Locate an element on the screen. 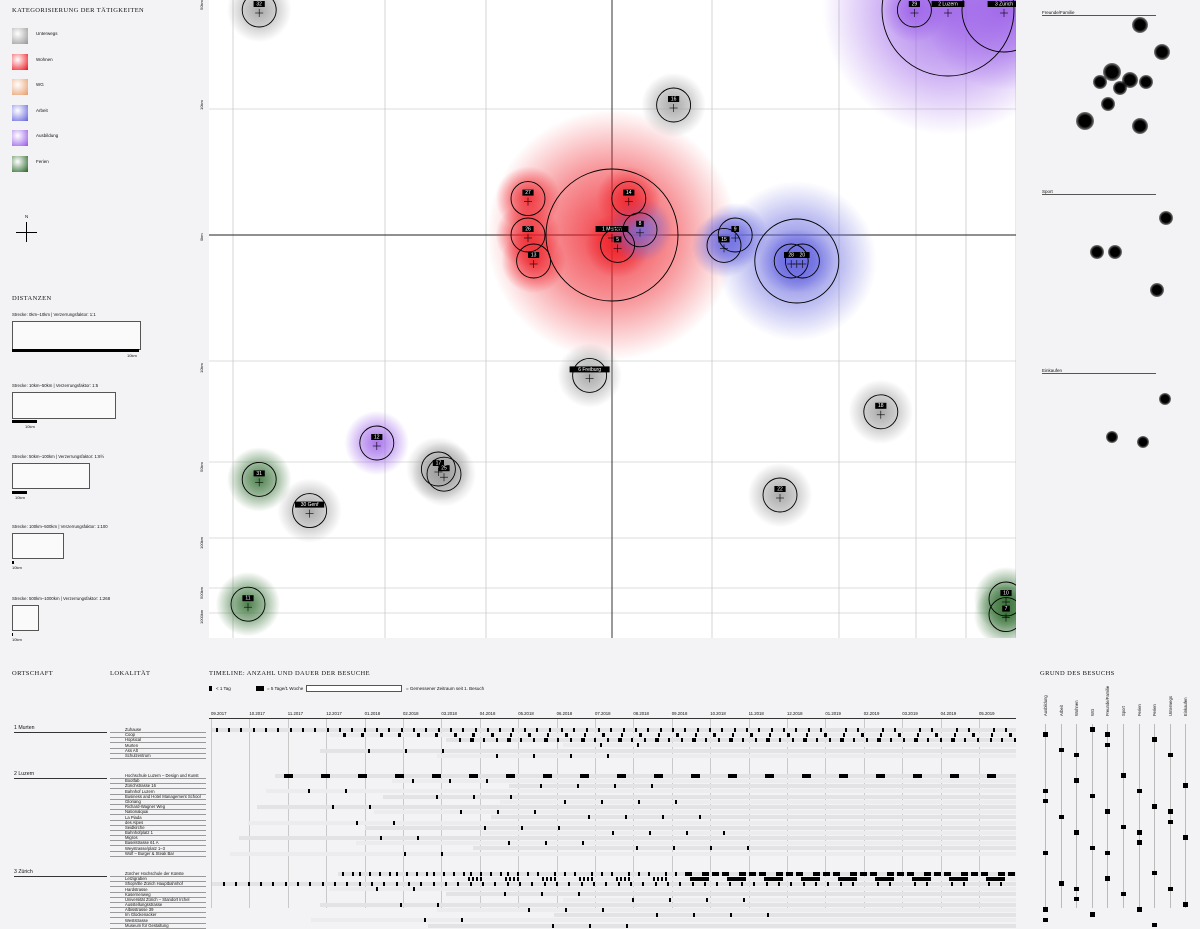  point-label: 17 is located at coordinates (439, 463).